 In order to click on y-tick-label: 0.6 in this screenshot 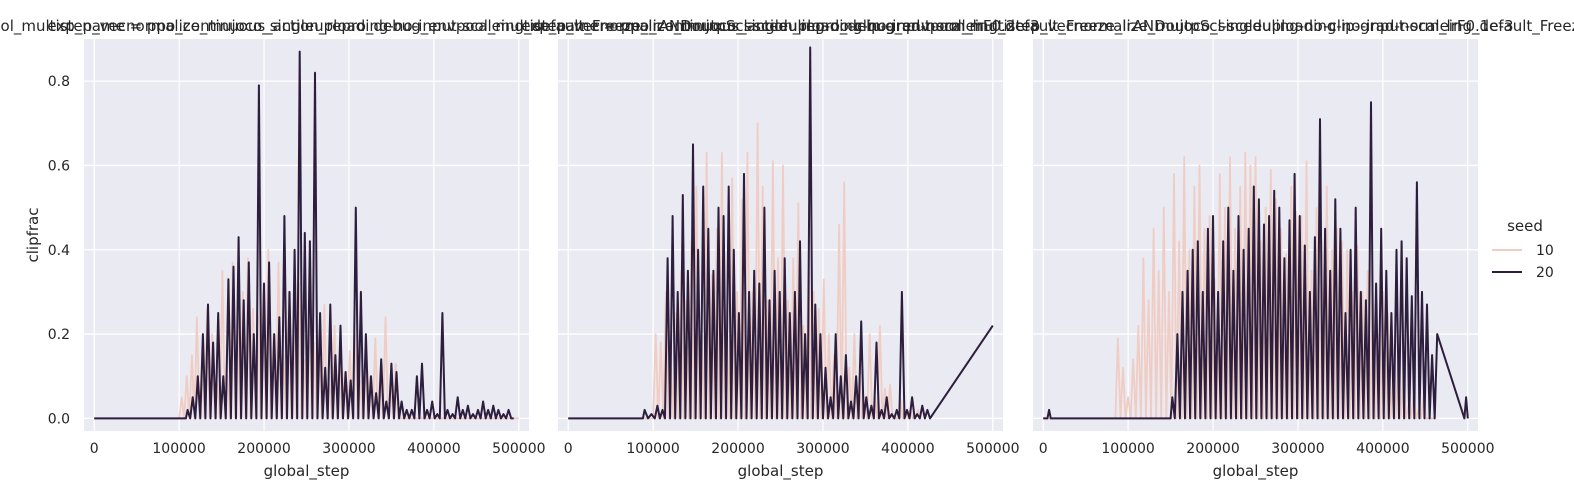, I will do `click(59, 166)`.